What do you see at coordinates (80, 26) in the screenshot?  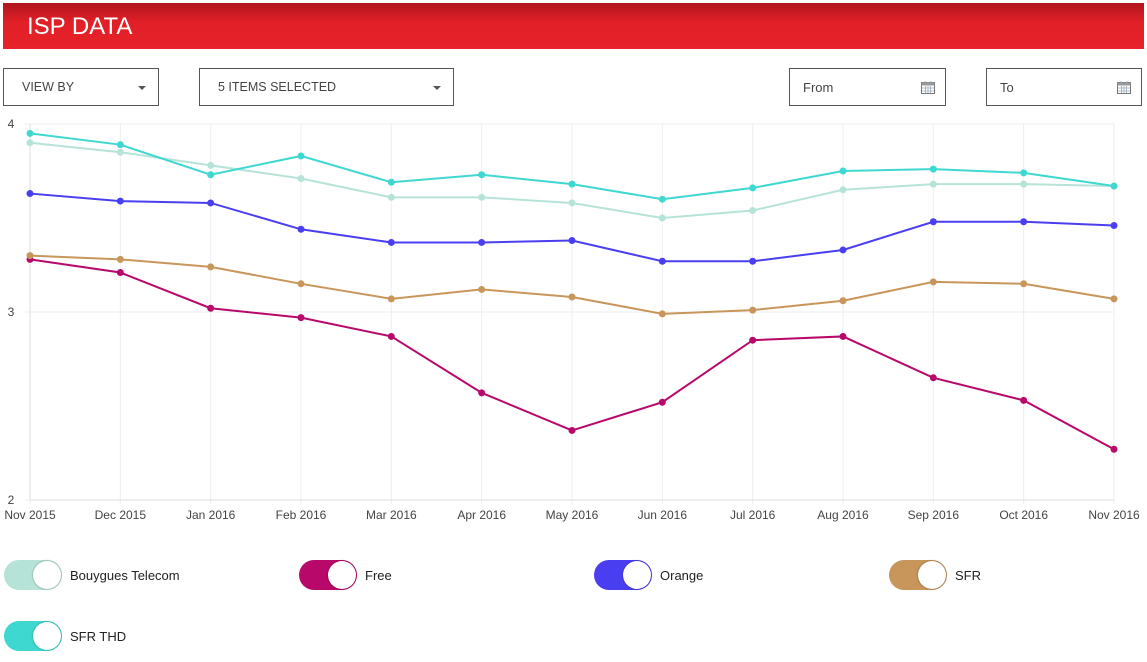 I see `page-title: ISP DATA` at bounding box center [80, 26].